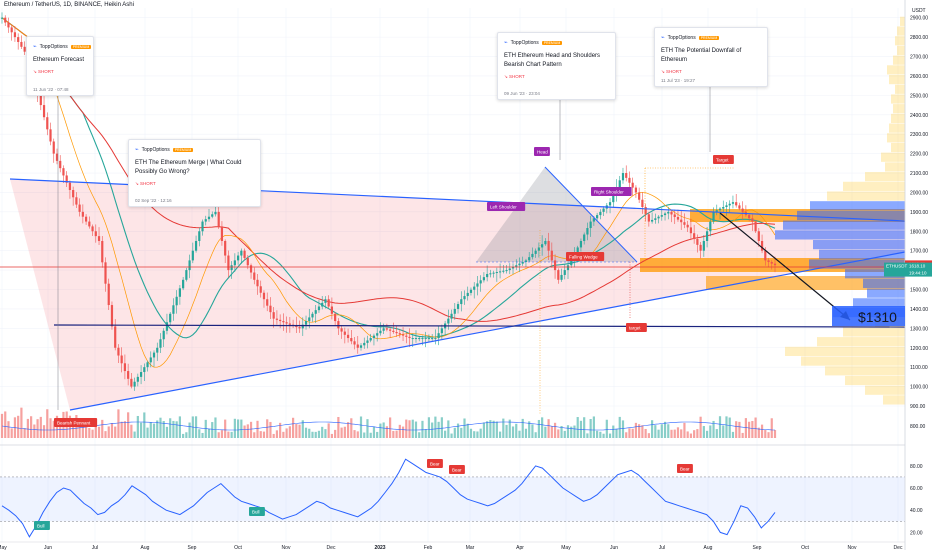 The width and height of the screenshot is (932, 550). I want to click on target-top-label-bg, so click(723, 159).